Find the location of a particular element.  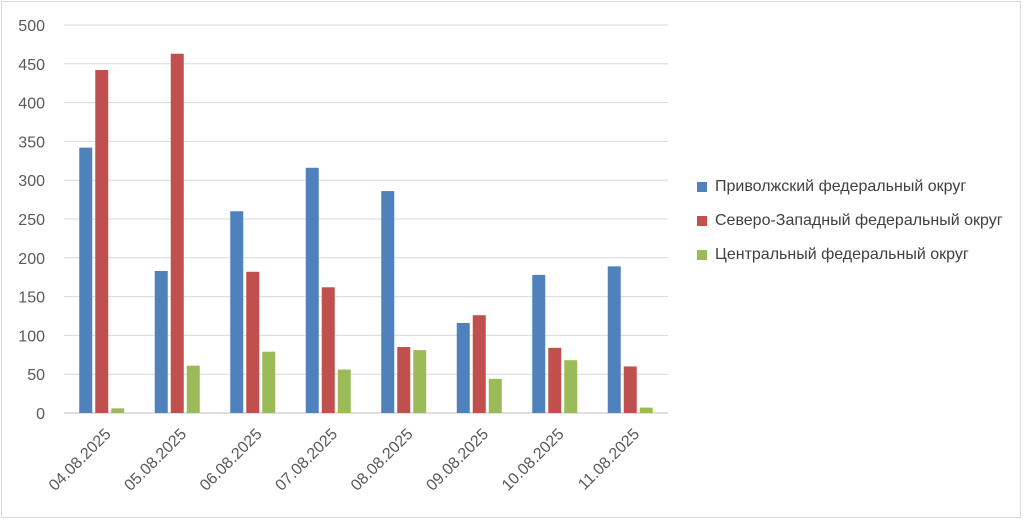

x-tick-label: 09.08.2025 is located at coordinates (457, 460).